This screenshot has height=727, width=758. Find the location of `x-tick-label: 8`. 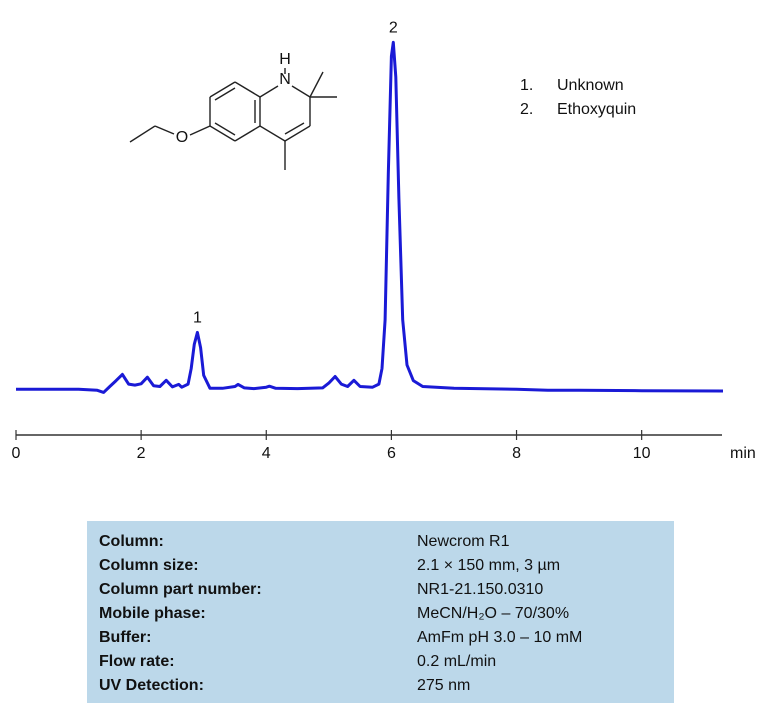

x-tick-label: 8 is located at coordinates (516, 453).